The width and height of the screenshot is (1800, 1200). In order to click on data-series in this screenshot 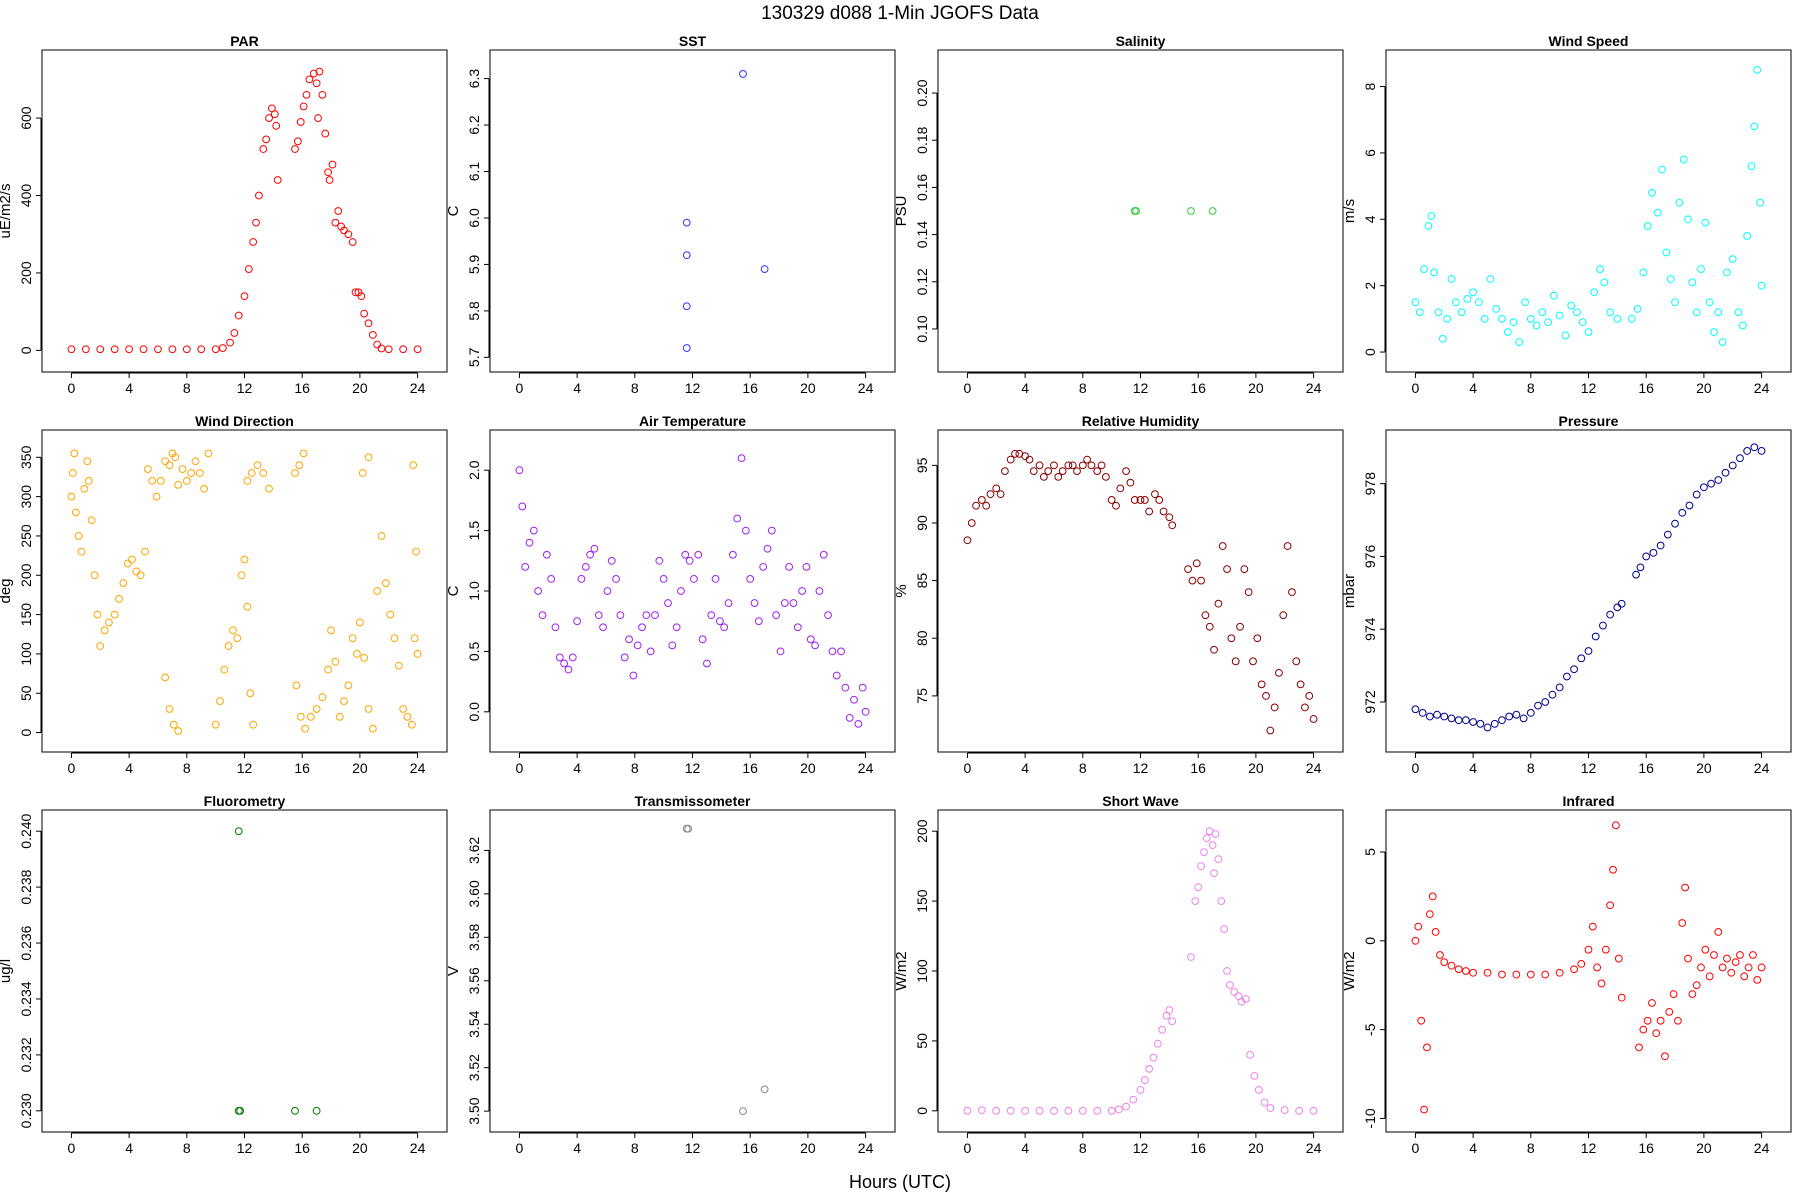, I will do `click(1588, 587)`.